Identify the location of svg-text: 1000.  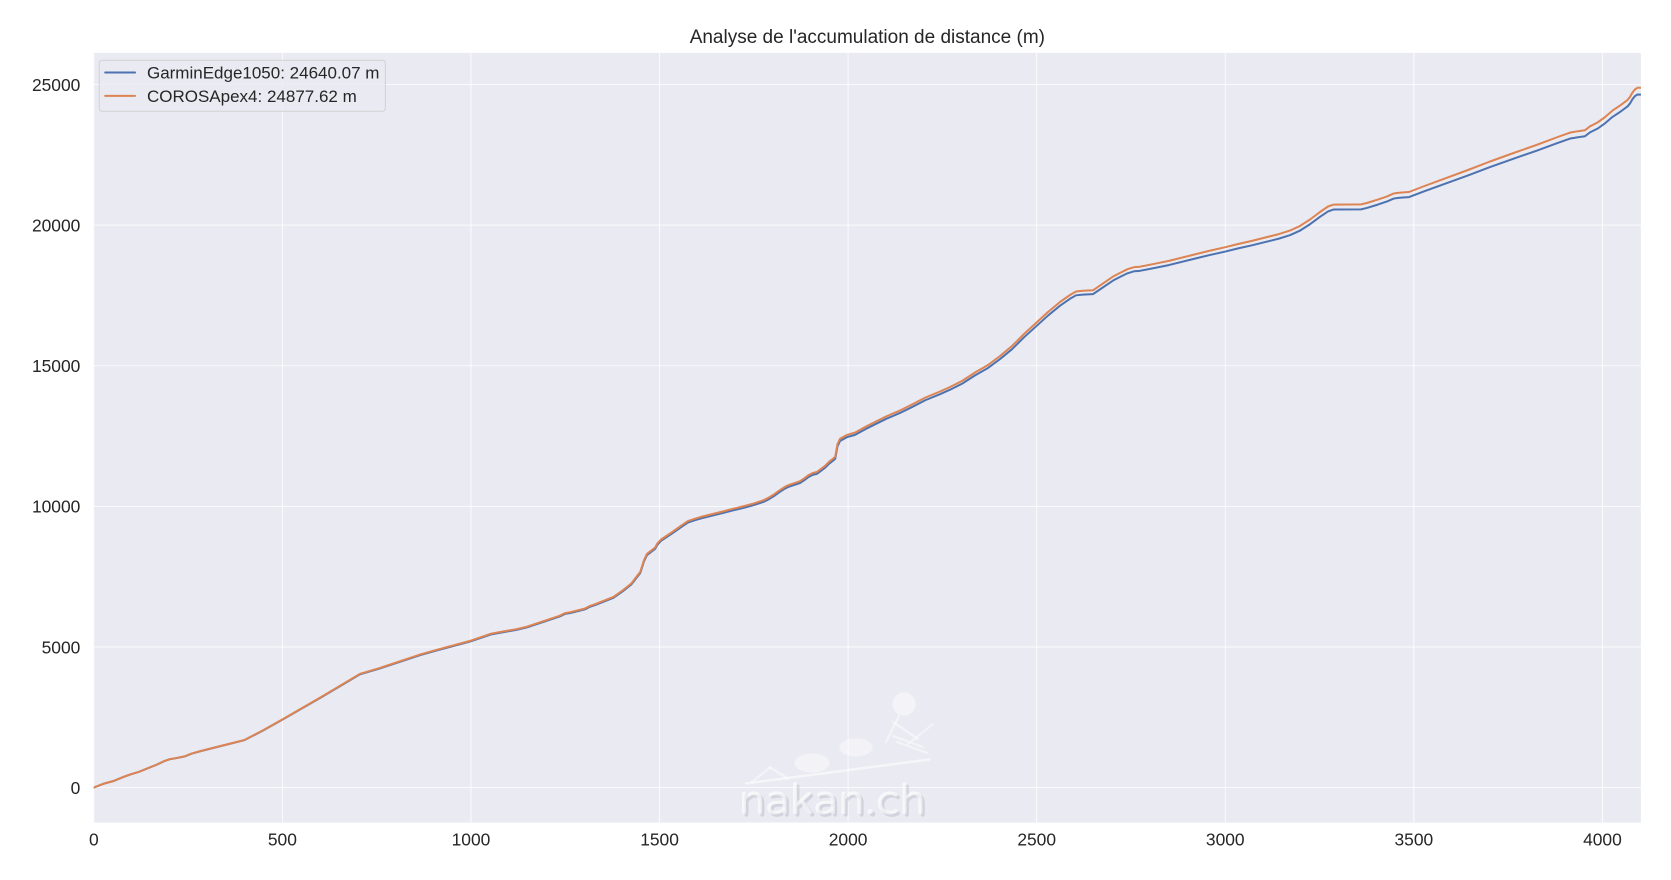
(471, 839).